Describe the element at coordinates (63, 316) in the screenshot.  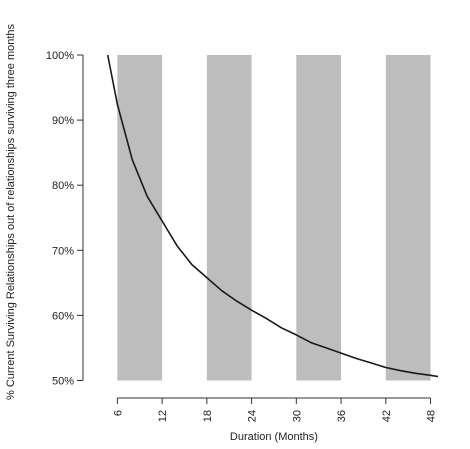
I see `y-tick-label: 60%` at that location.